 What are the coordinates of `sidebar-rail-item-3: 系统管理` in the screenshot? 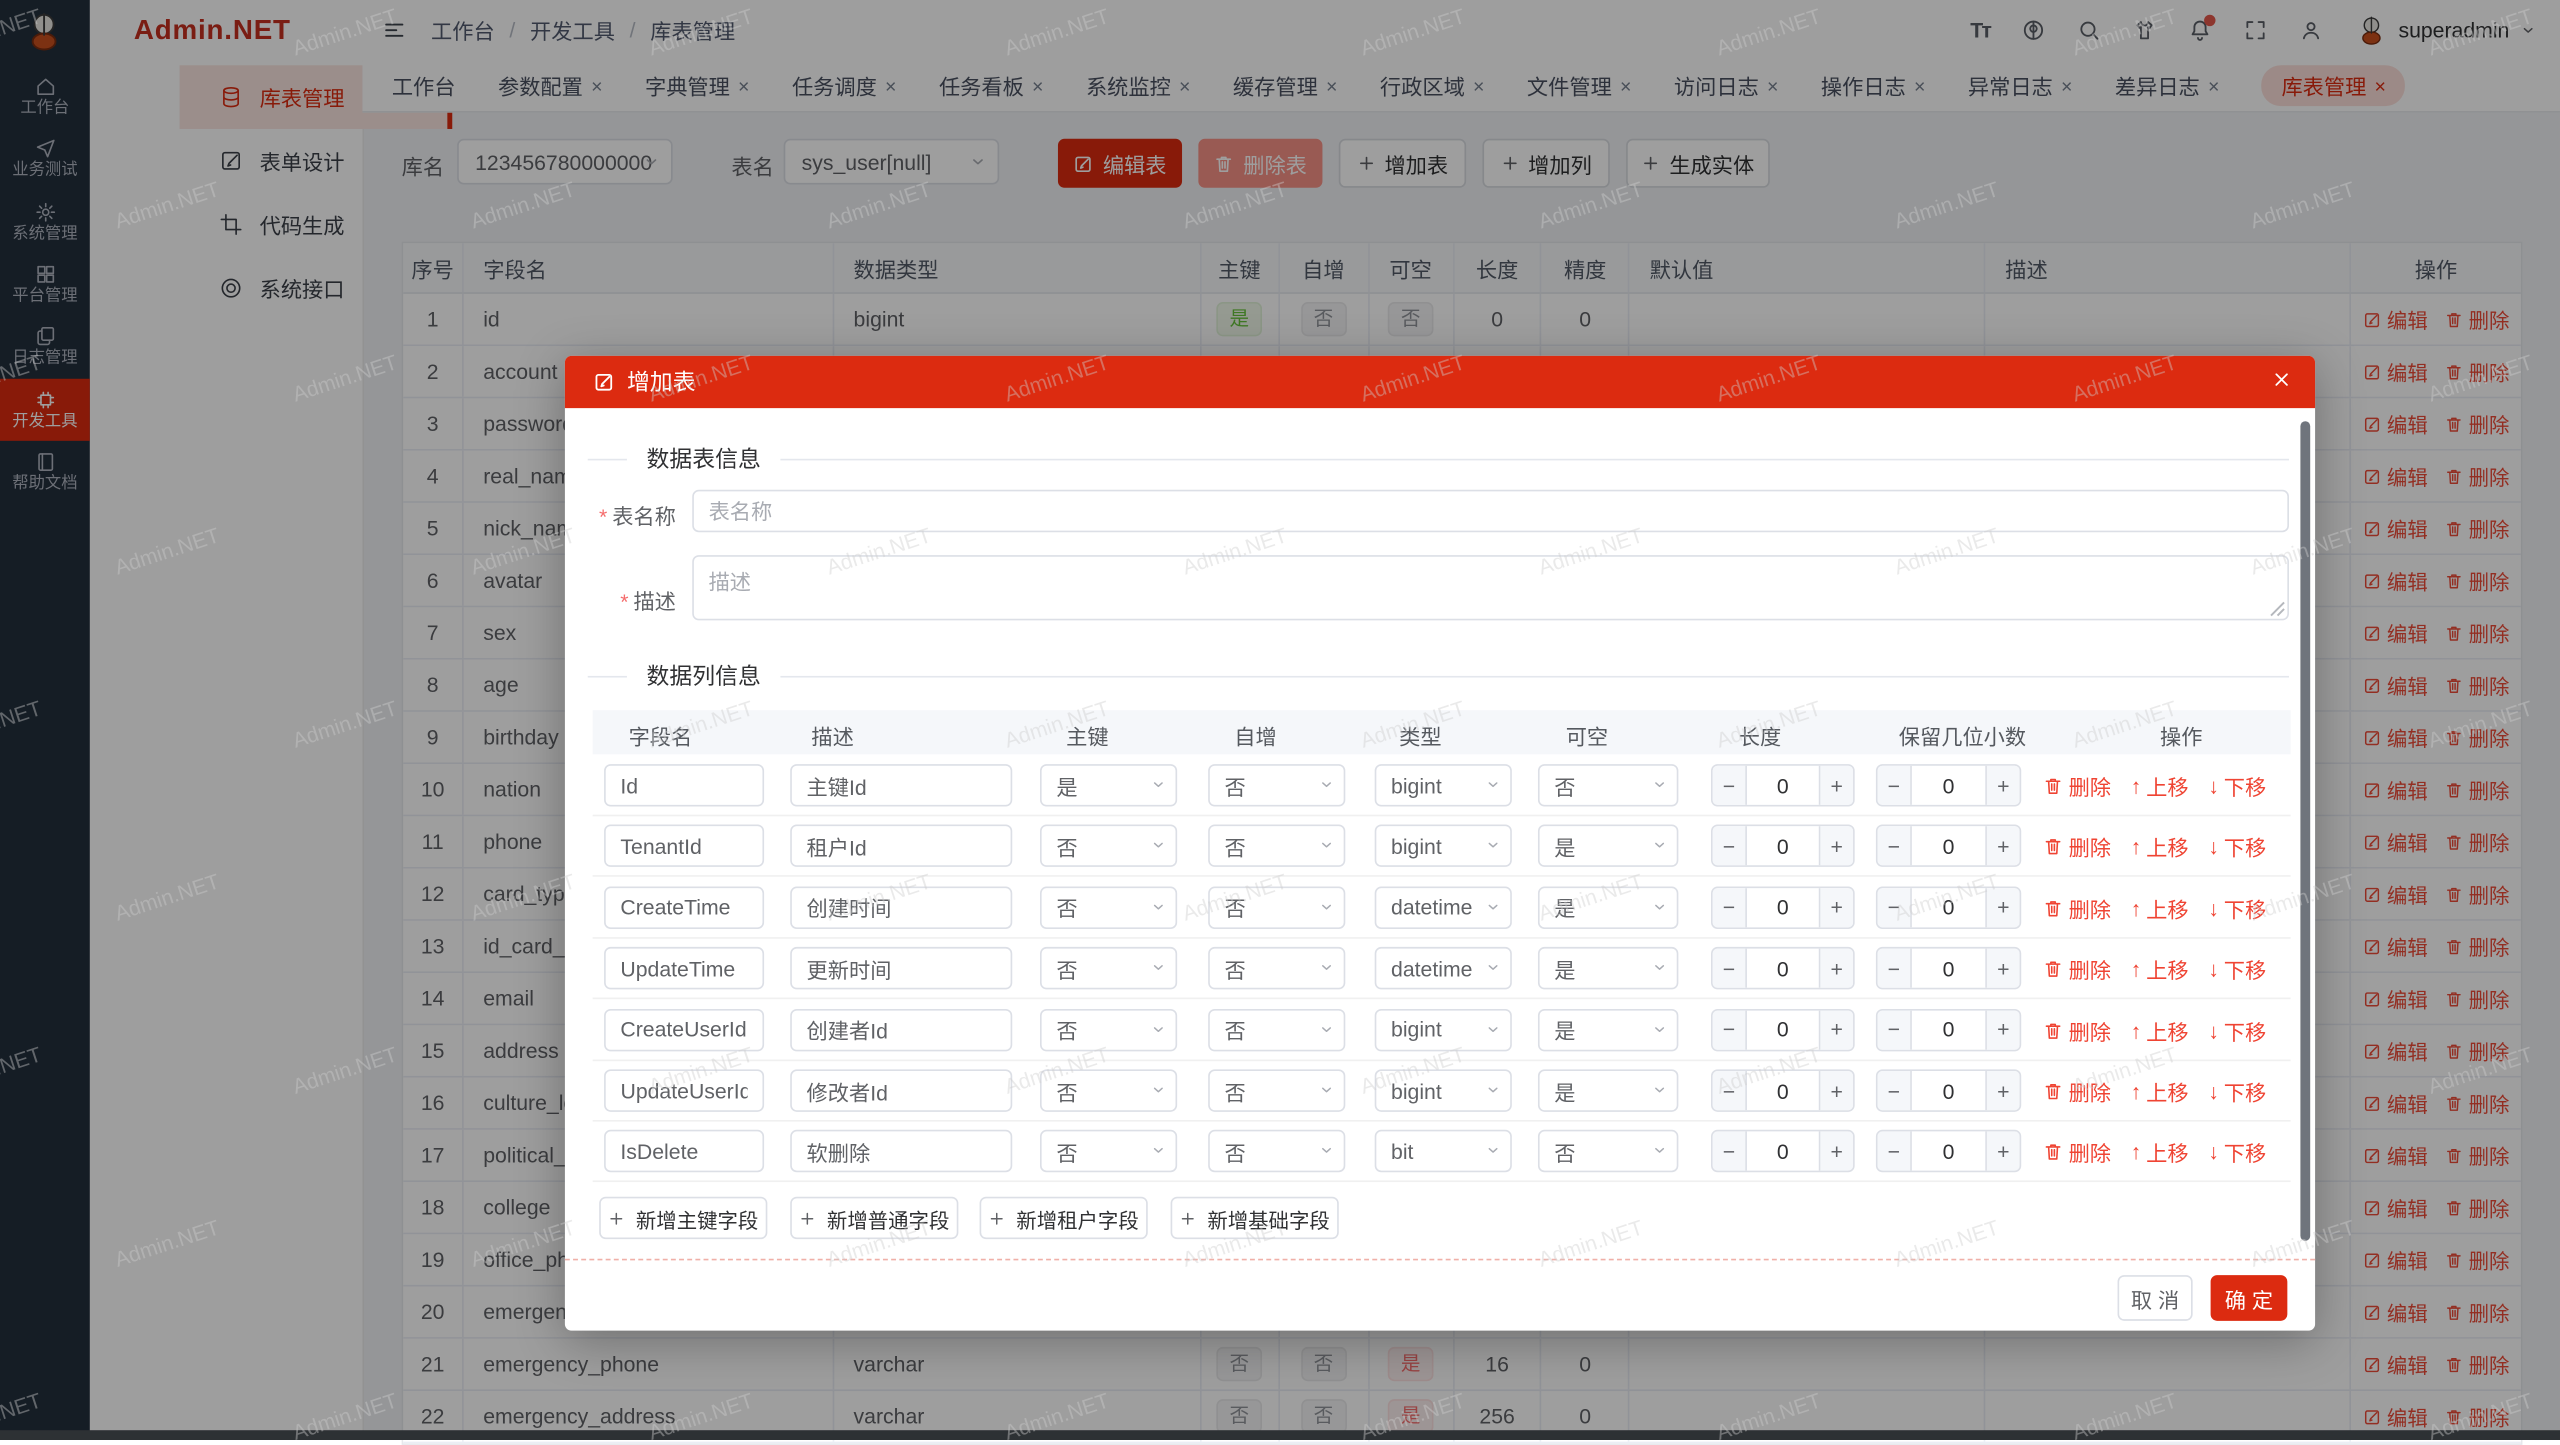 It's located at (45, 221).